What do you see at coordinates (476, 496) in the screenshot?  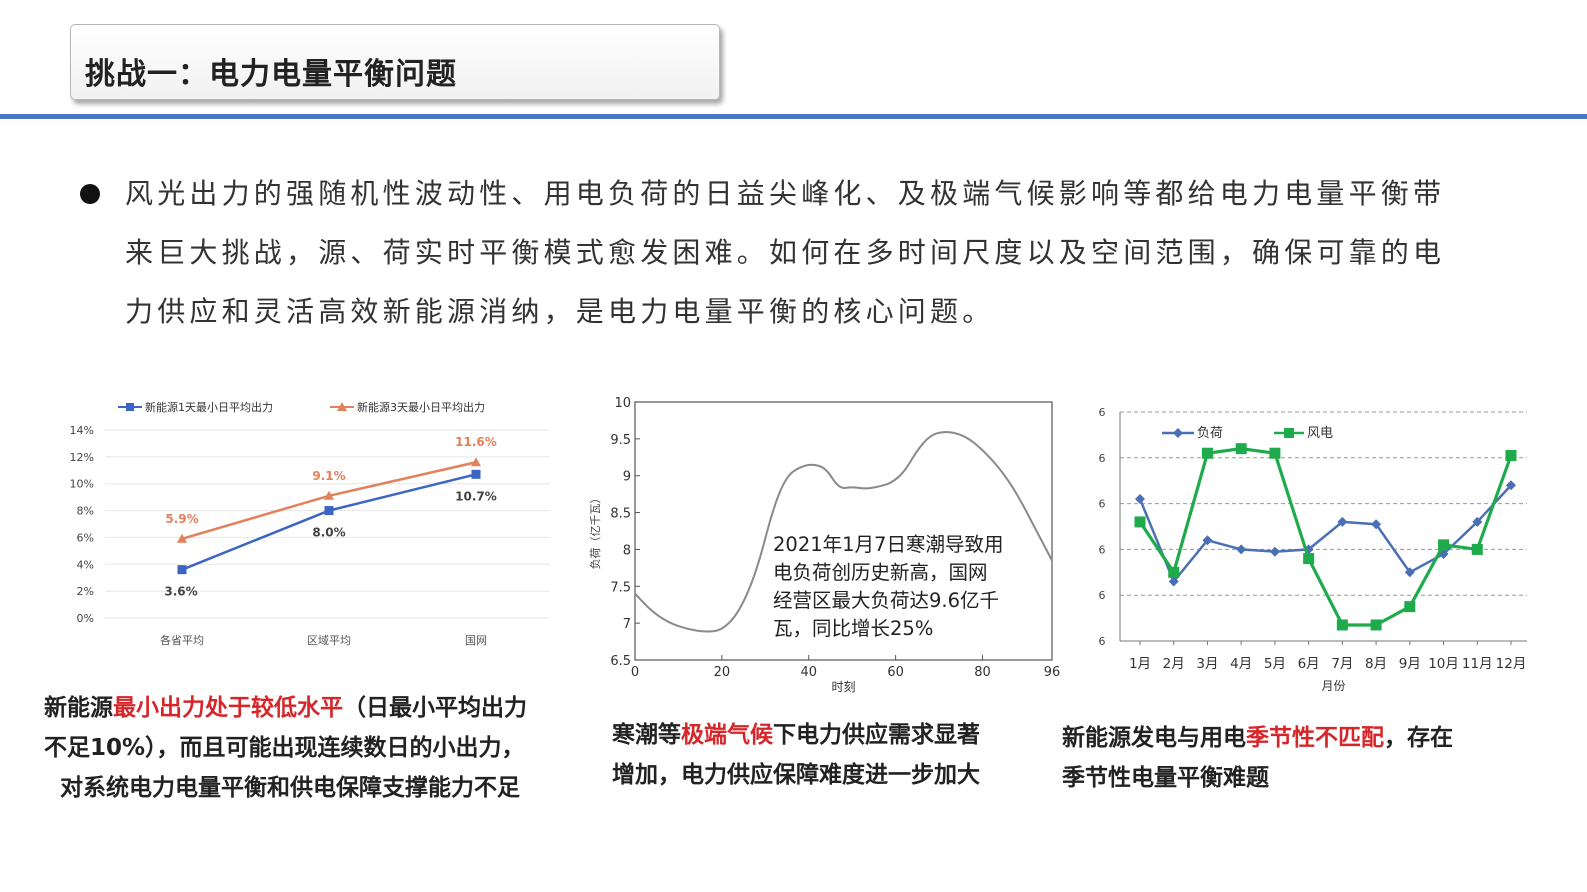 I see `data-label: 10.7%` at bounding box center [476, 496].